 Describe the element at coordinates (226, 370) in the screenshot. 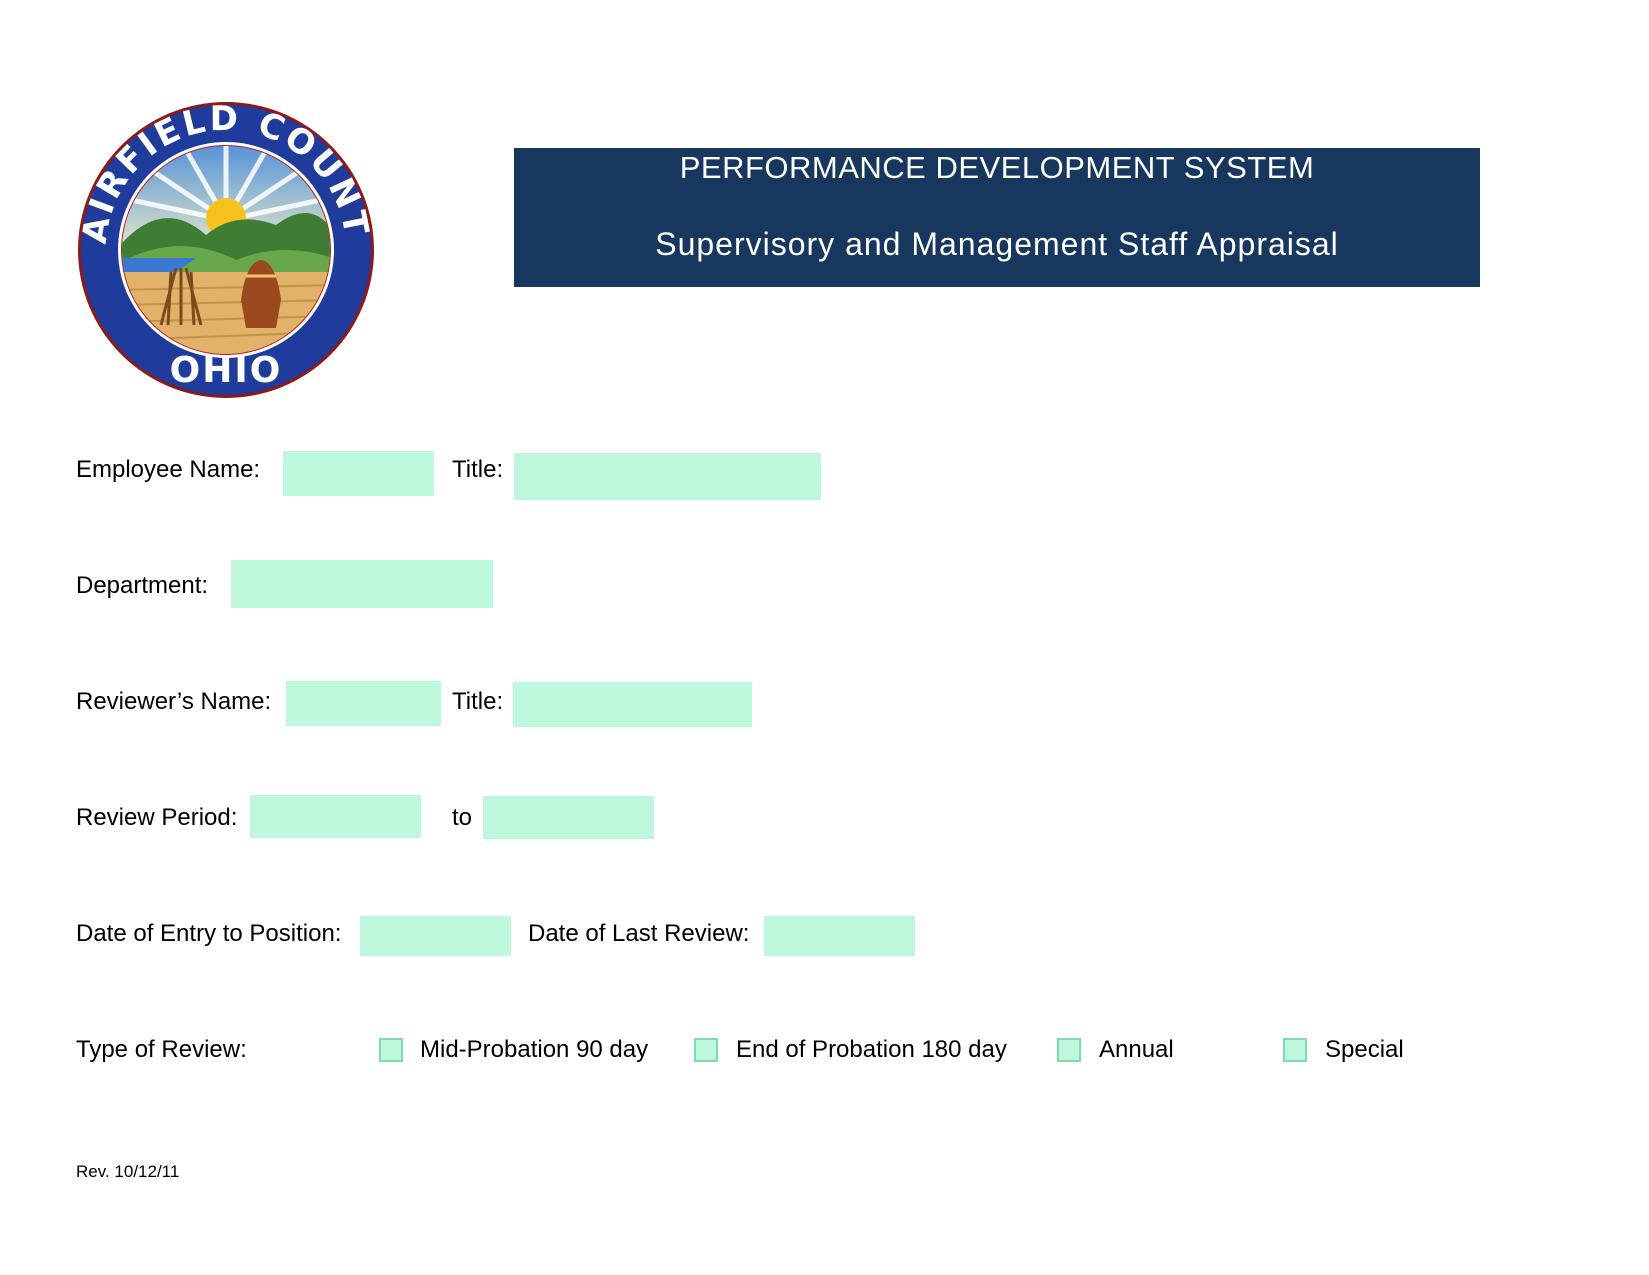

I see `svg-text: OHIO` at that location.